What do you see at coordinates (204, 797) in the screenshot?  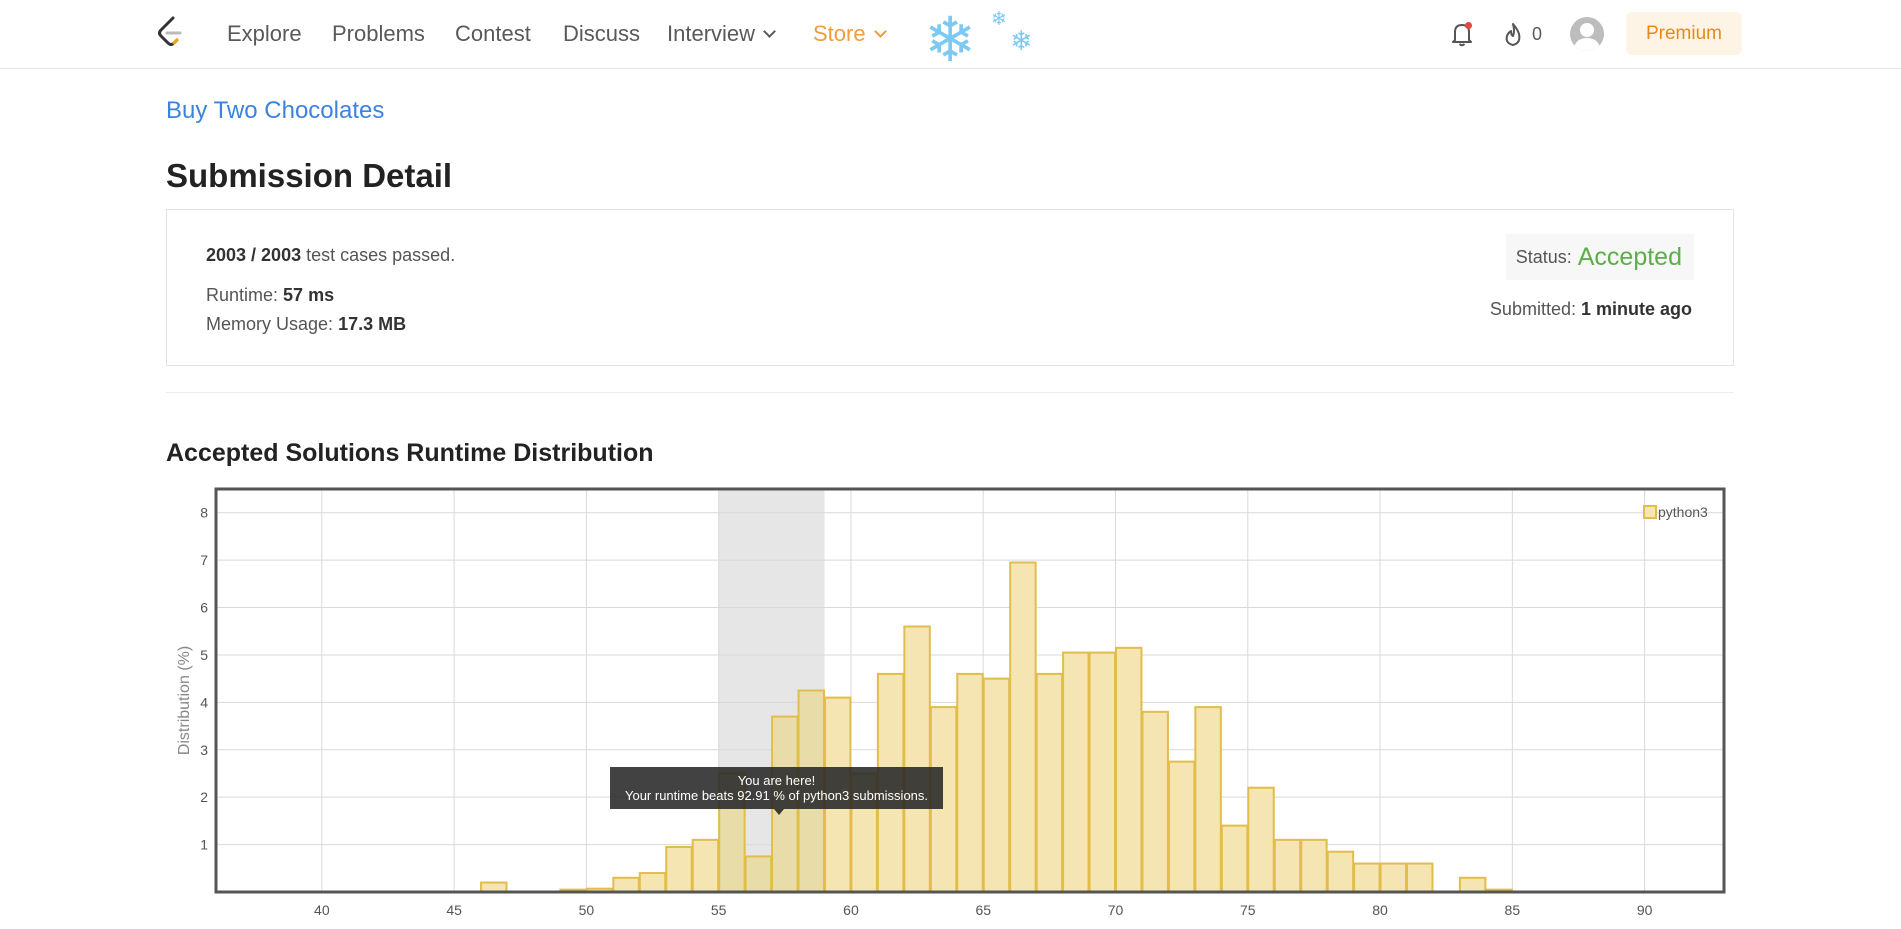 I see `y-tick-label: 2` at bounding box center [204, 797].